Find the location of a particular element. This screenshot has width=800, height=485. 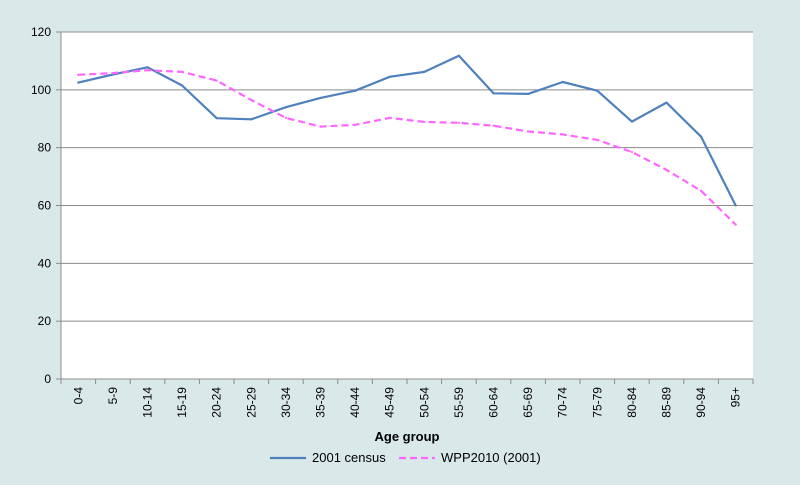

y-tick-label: 120 is located at coordinates (41, 32).